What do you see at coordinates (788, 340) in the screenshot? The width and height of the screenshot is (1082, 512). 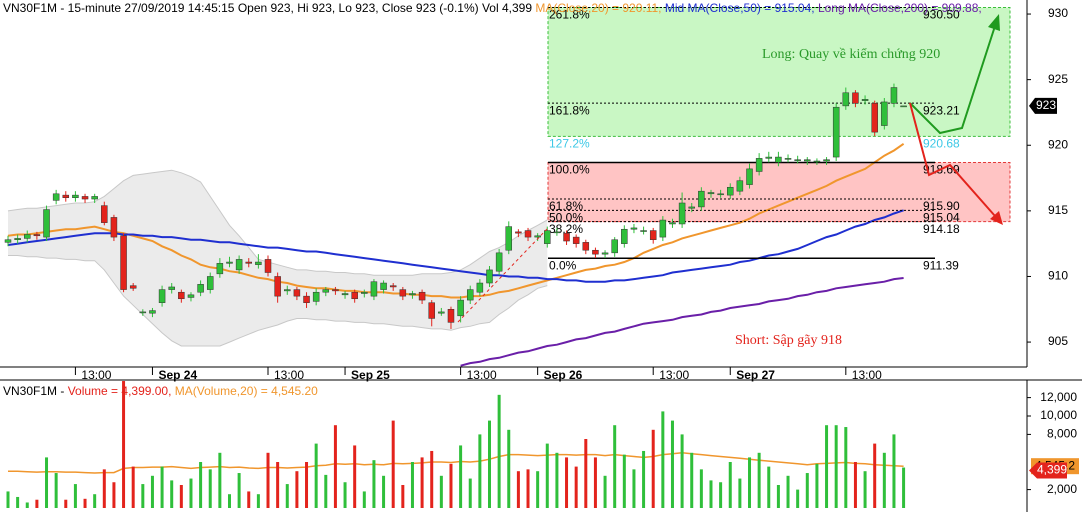 I see `short-annotation: Short: Sập gãy 918` at bounding box center [788, 340].